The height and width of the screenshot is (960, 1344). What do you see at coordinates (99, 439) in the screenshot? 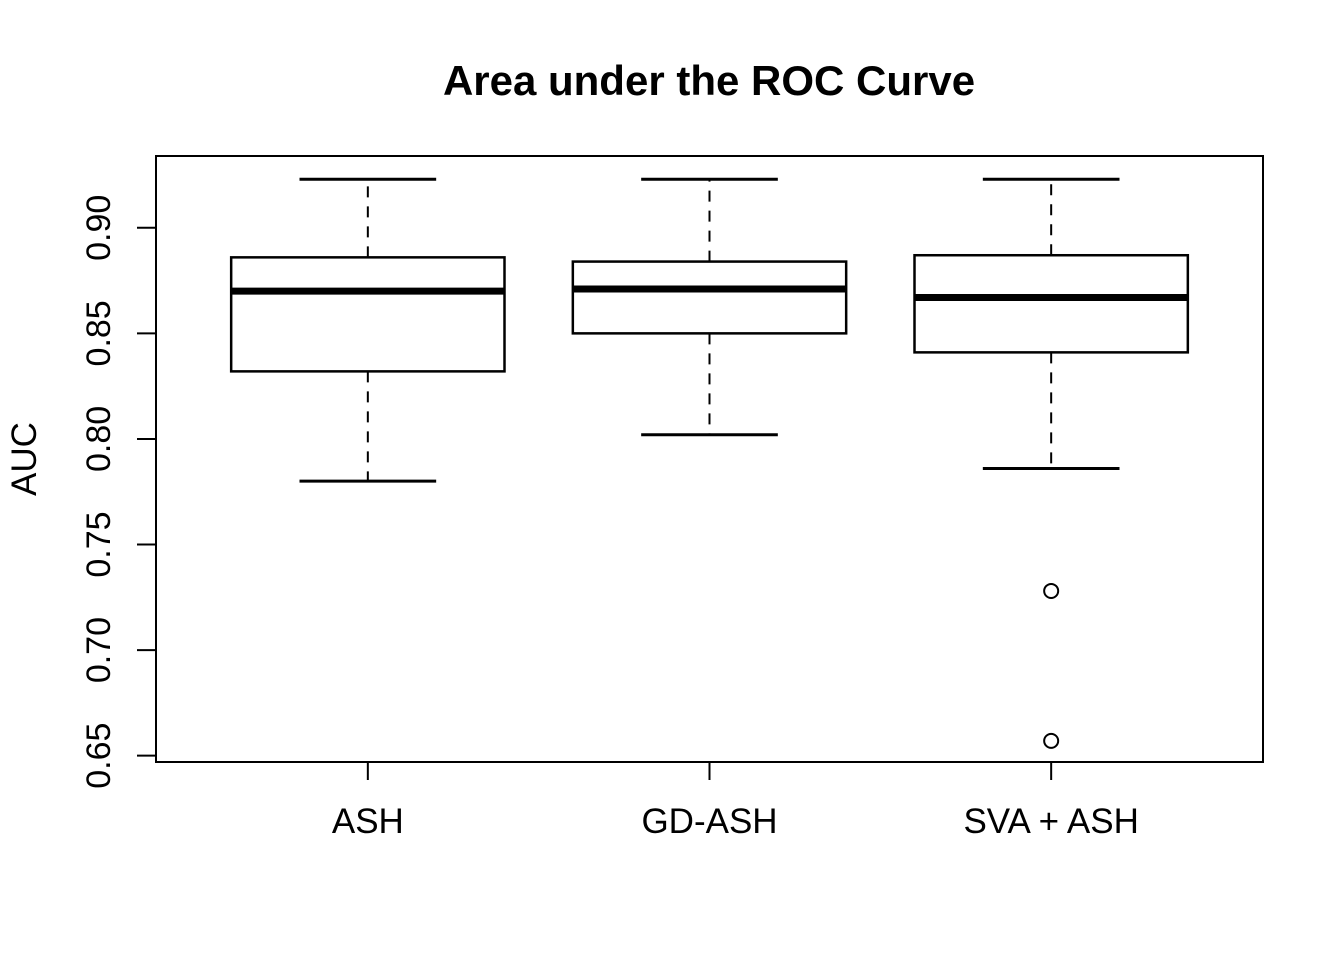
I see `y-tick-label: 0.80` at bounding box center [99, 439].